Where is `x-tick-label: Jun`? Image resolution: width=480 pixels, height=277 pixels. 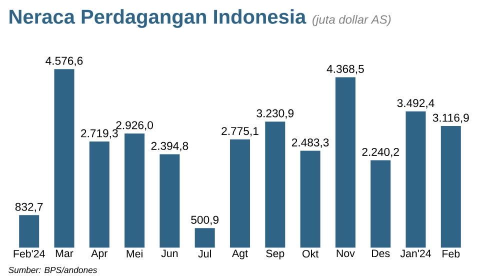
x-tick-label: Jun is located at coordinates (169, 254).